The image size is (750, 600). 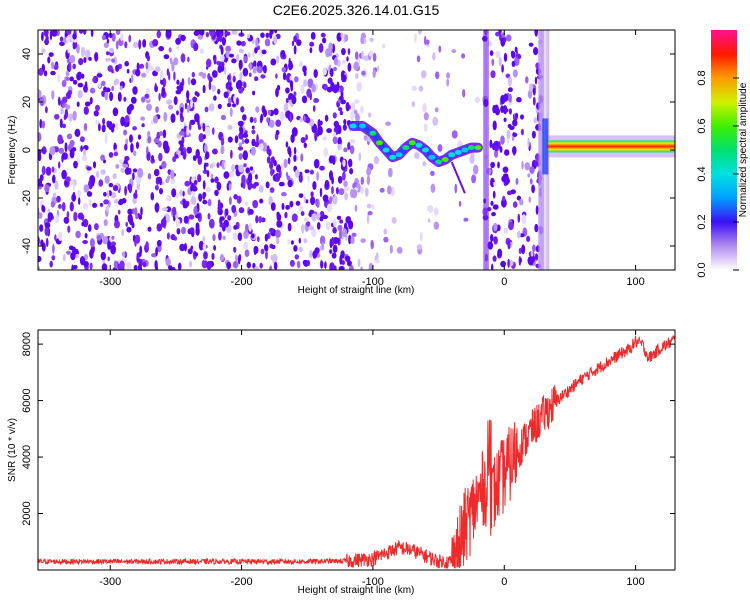 What do you see at coordinates (610, 146) in the screenshot?
I see `stable-tone-band` at bounding box center [610, 146].